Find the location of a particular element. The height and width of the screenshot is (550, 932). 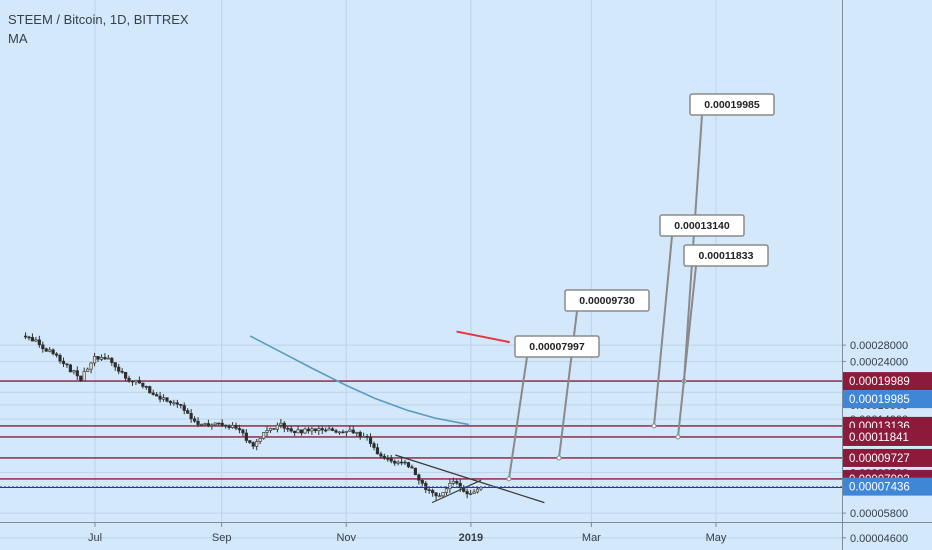

callout-price-tag-bg is located at coordinates (887, 399).